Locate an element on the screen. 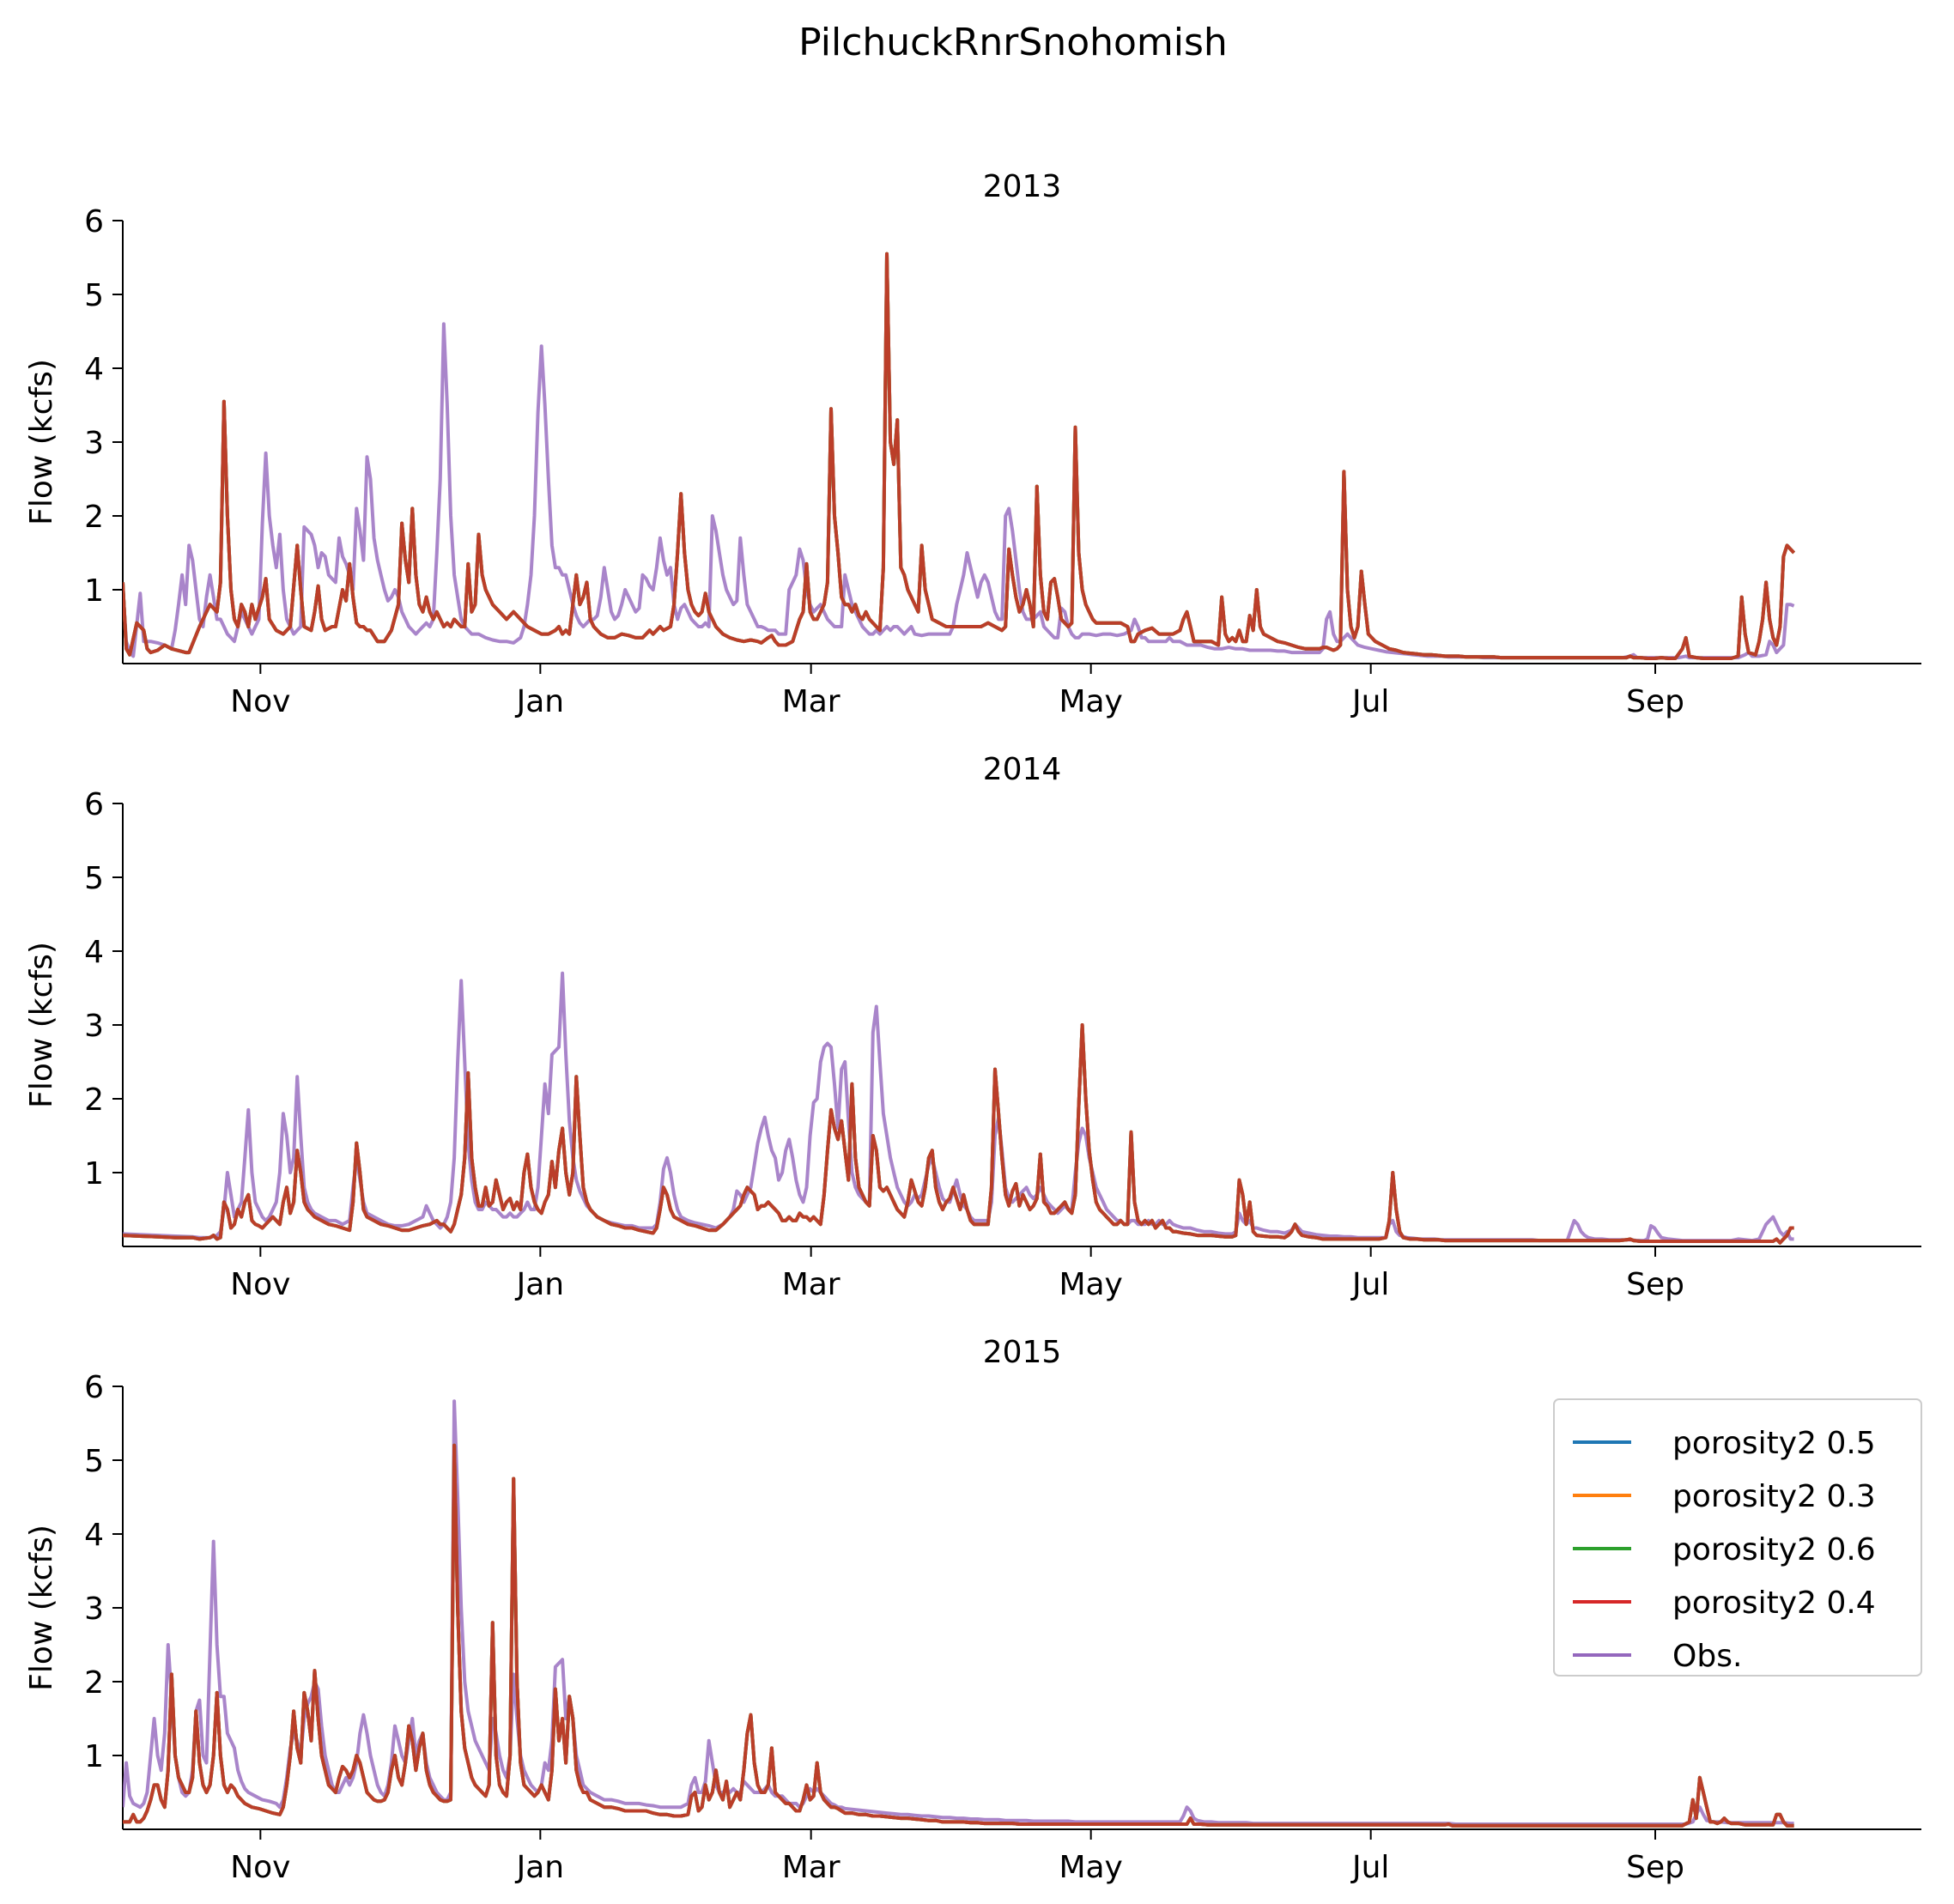 The image size is (1954, 1904). series-line-porosity2-0.4 is located at coordinates (958, 1134).